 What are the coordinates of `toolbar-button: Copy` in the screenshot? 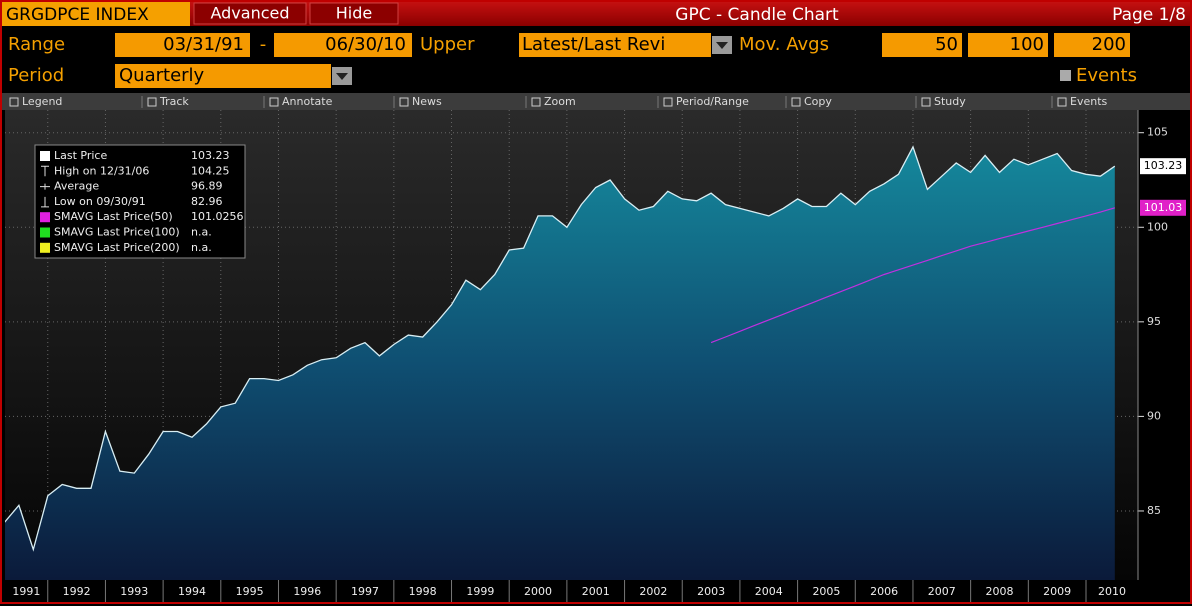 It's located at (818, 101).